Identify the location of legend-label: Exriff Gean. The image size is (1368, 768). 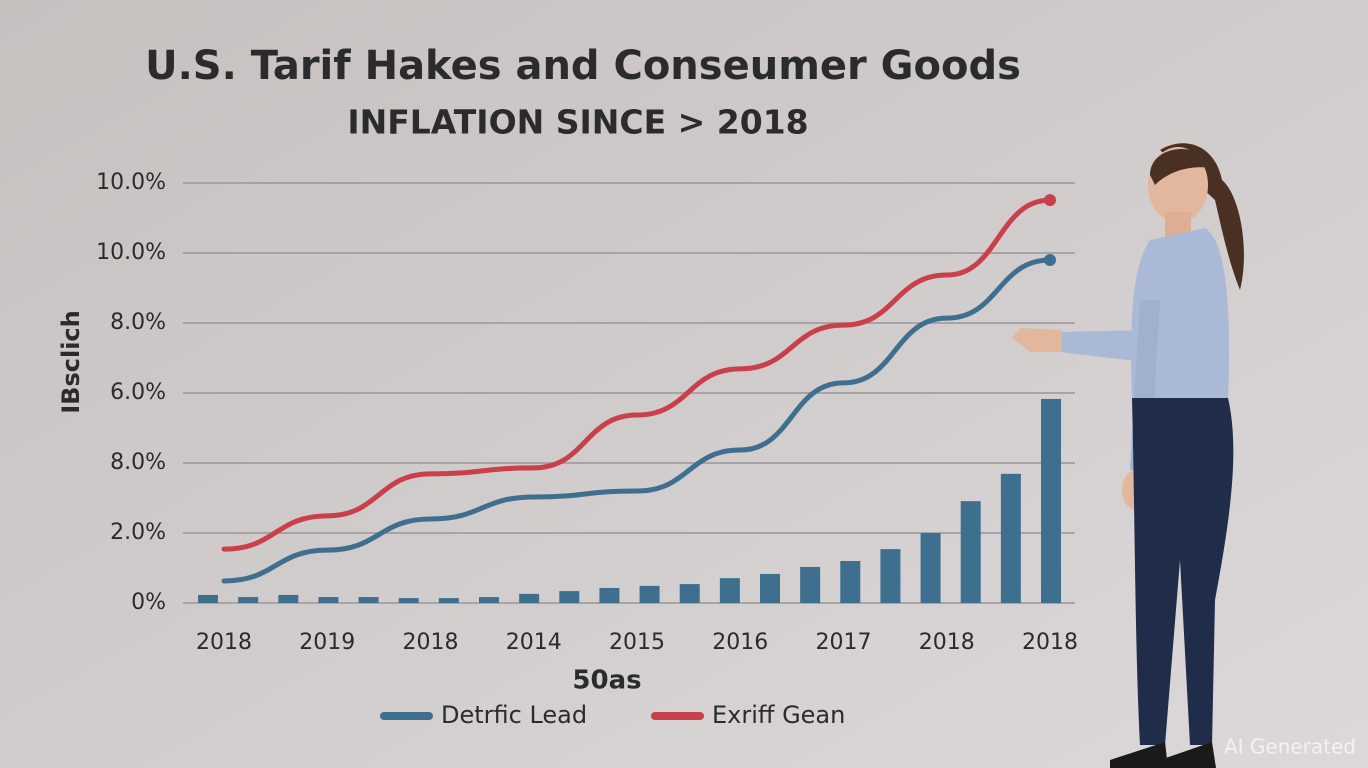
(778, 715).